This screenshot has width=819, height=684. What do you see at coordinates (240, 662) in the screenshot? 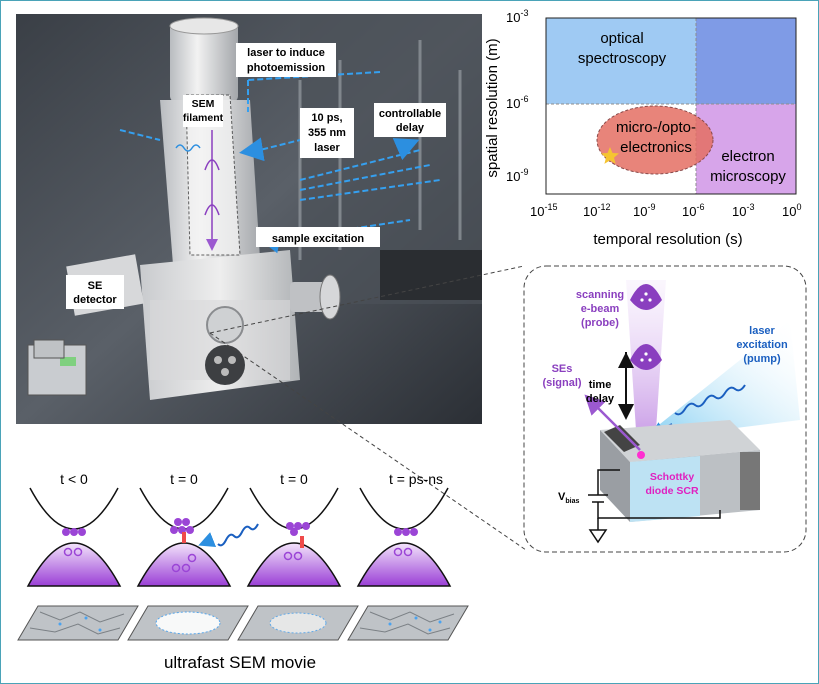
I see `movie-caption: ultrafast SEM movie` at bounding box center [240, 662].